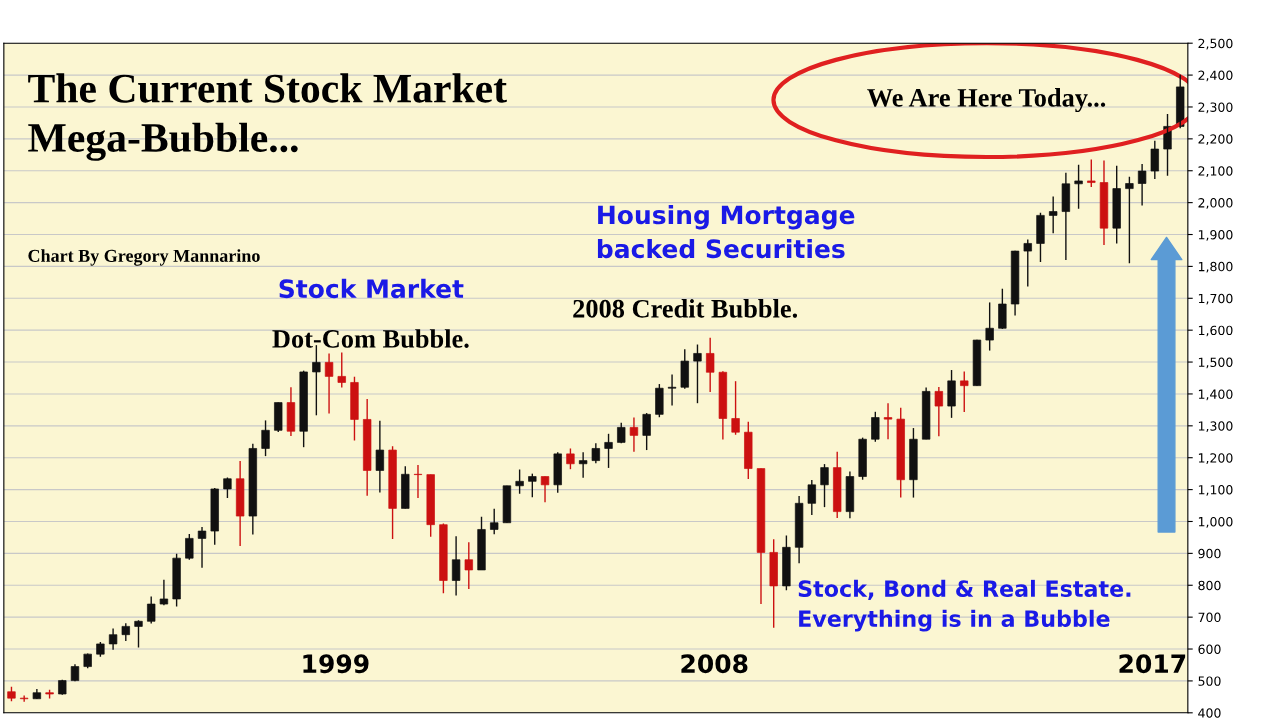  Describe the element at coordinates (1209, 617) in the screenshot. I see `y-tick-label: 700` at that location.